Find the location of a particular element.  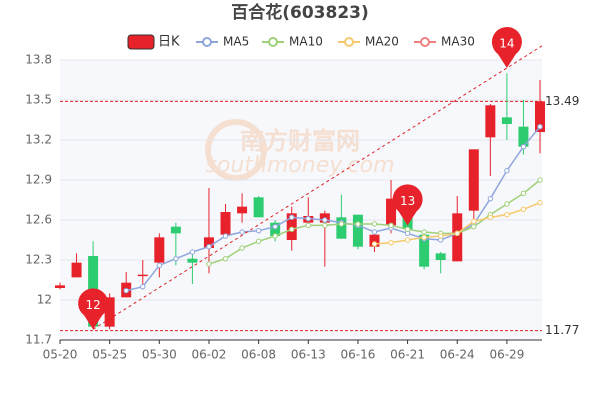

legend-label: MA5 is located at coordinates (236, 42).